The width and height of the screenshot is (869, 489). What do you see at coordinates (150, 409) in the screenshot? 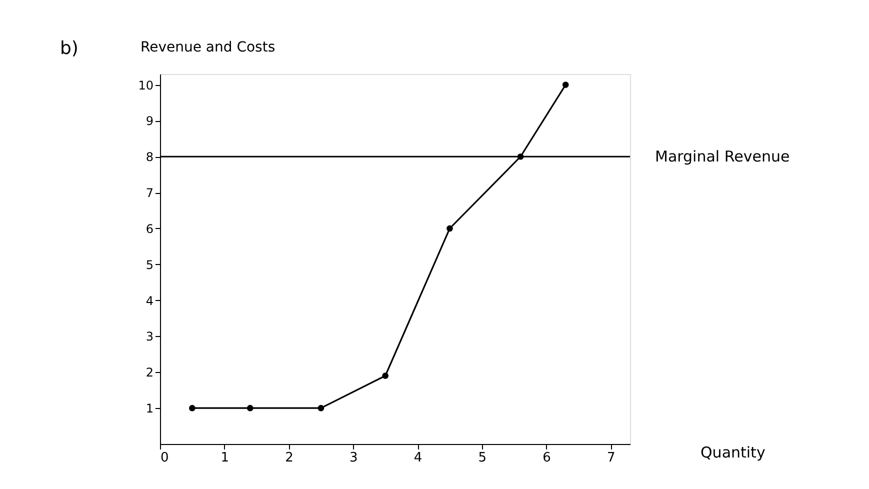
I see `y-tick-label: 1` at bounding box center [150, 409].